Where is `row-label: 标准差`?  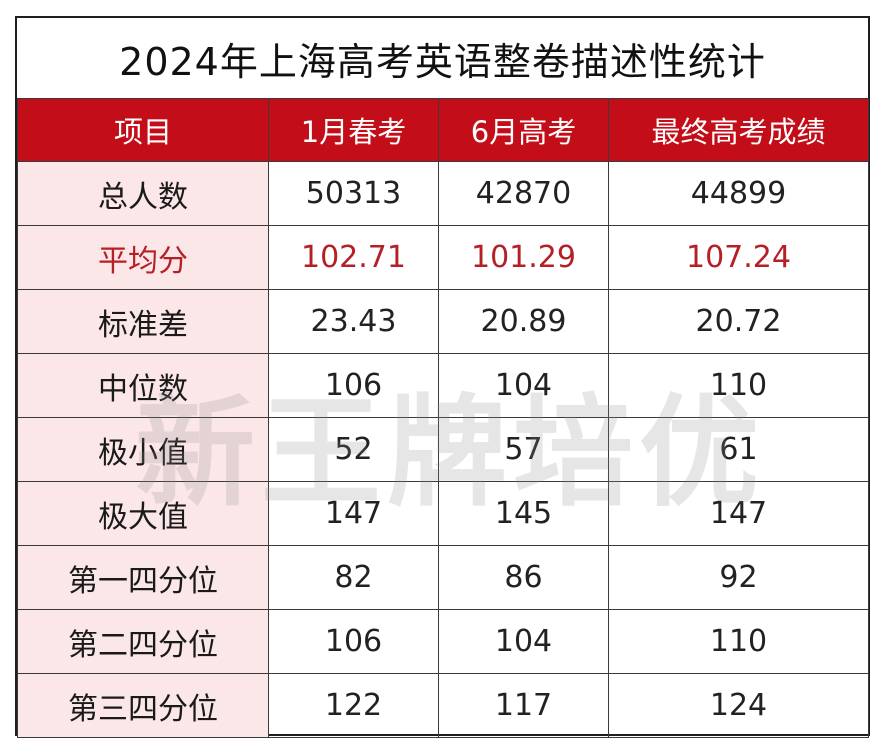
row-label: 标准差 is located at coordinates (143, 321).